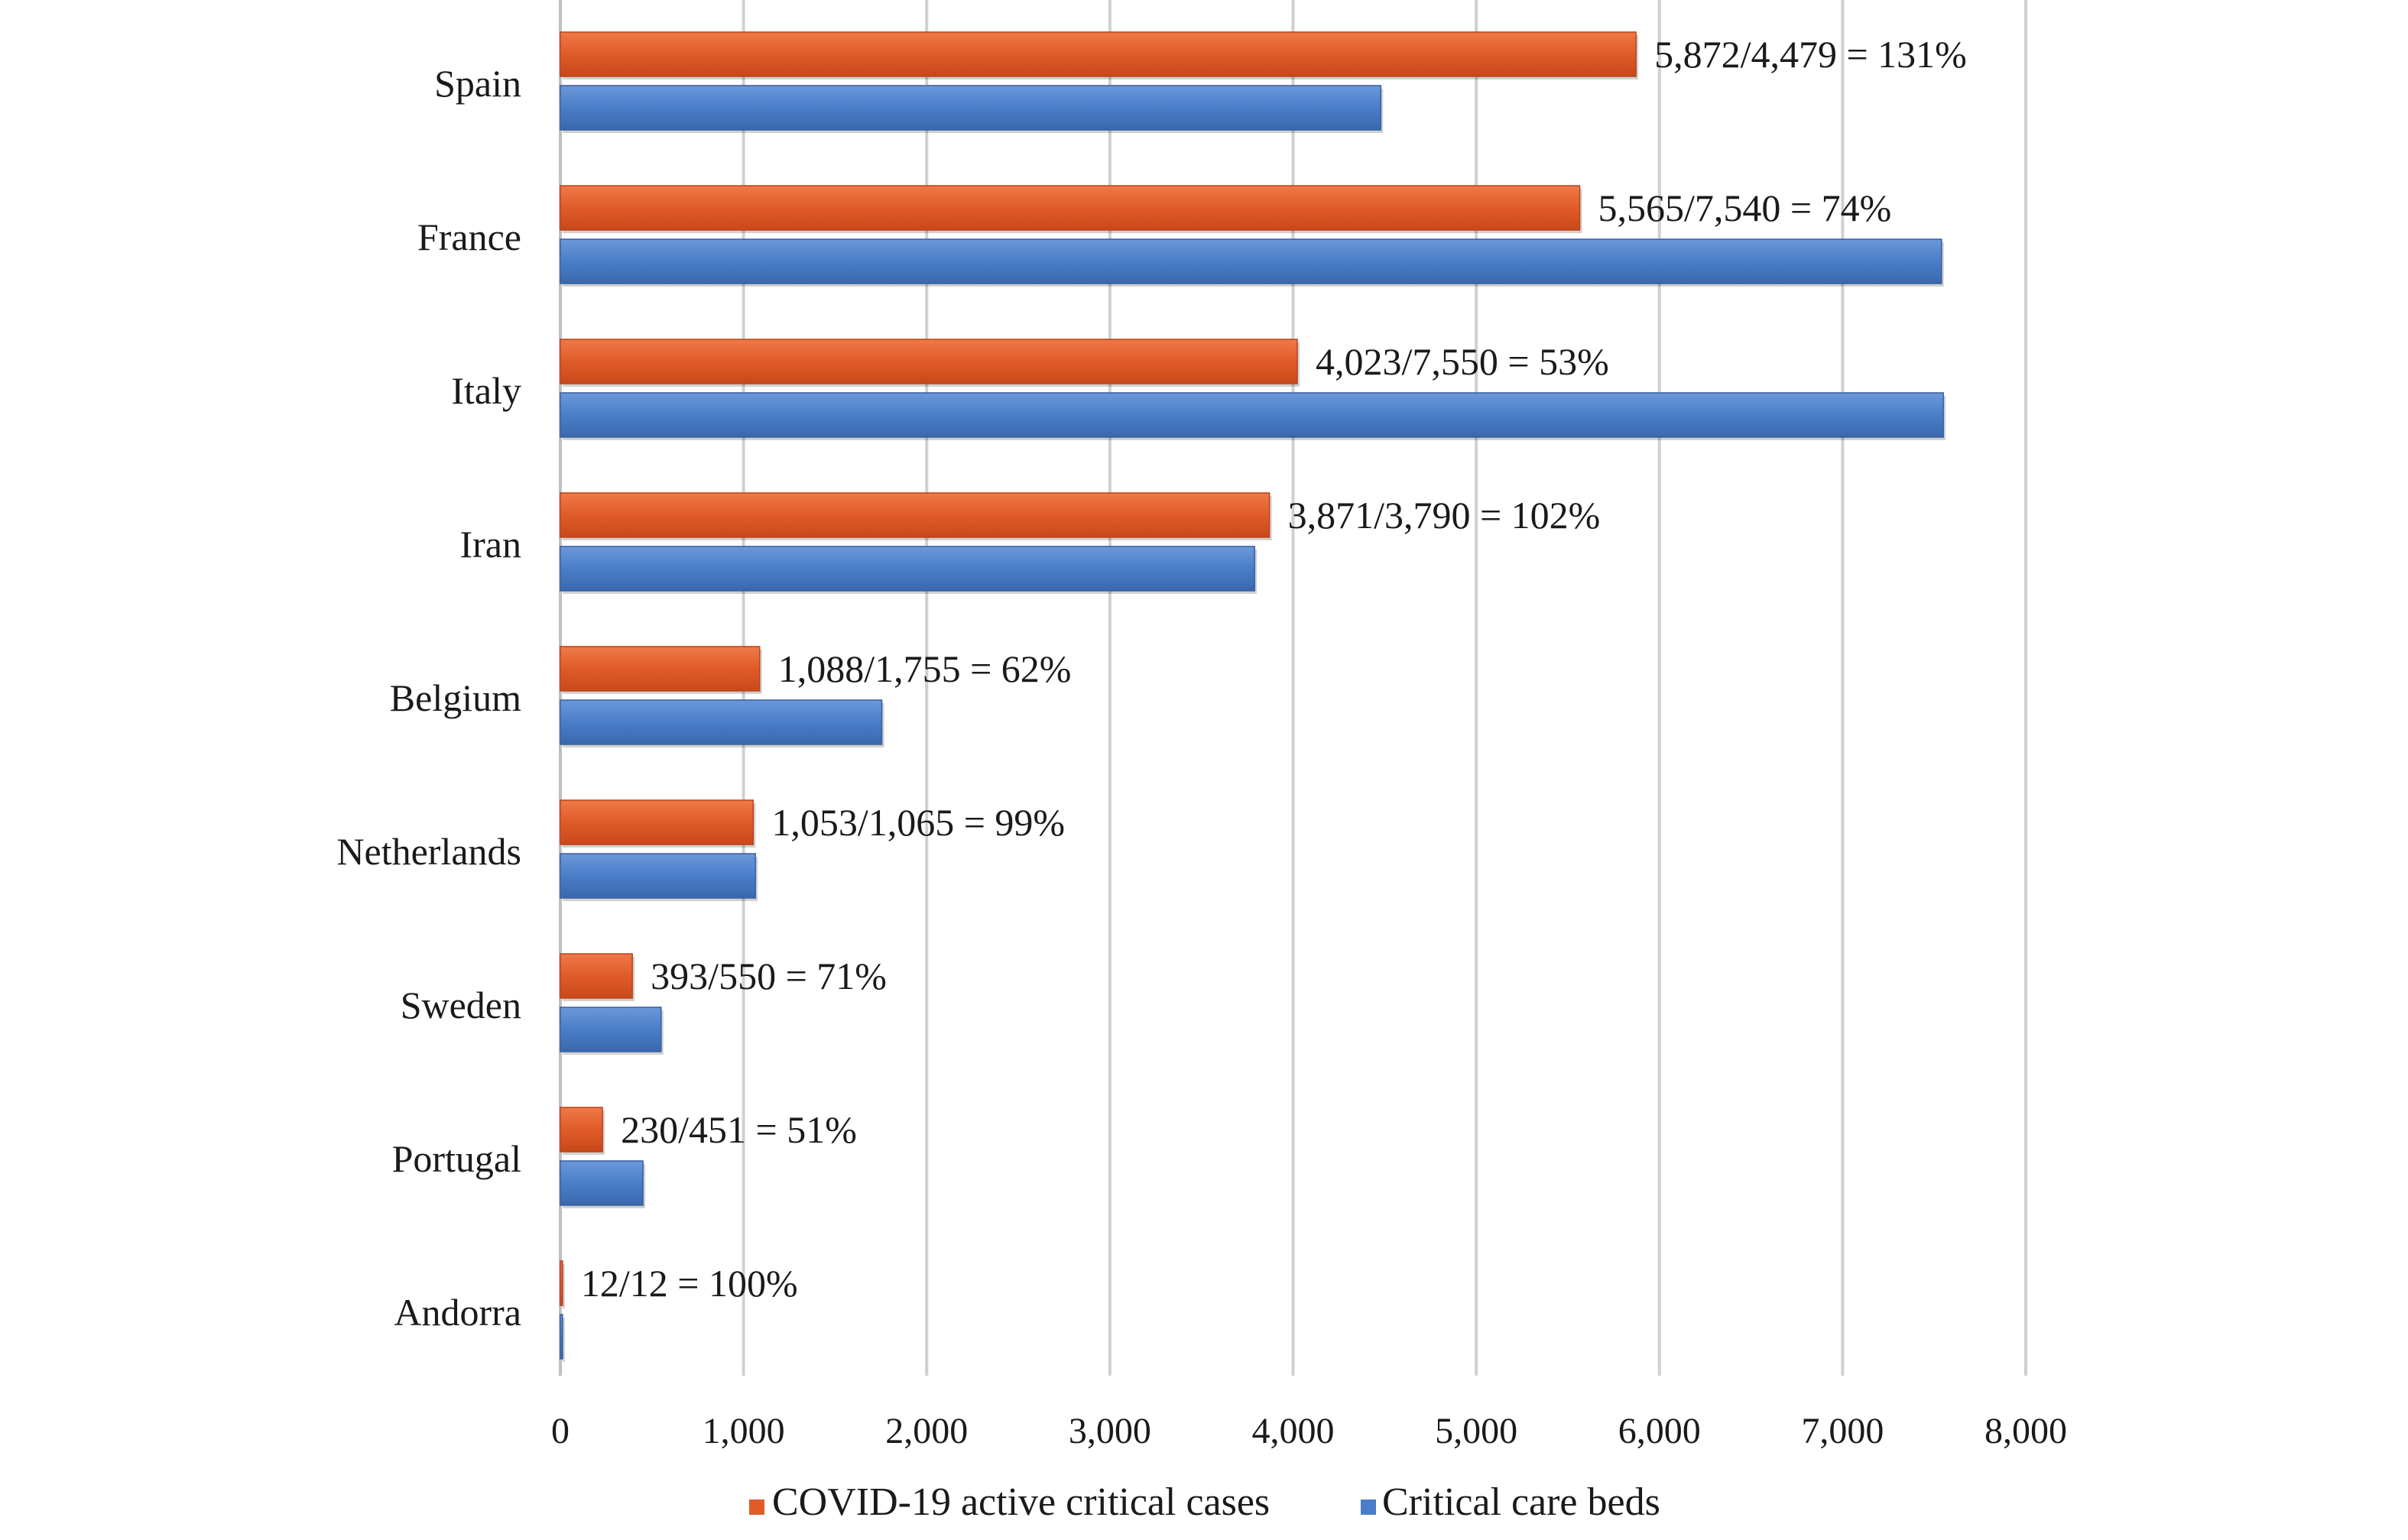 This screenshot has height=1540, width=2408. Describe the element at coordinates (1021, 1502) in the screenshot. I see `legend-label: COVID-19 active critical cases` at that location.